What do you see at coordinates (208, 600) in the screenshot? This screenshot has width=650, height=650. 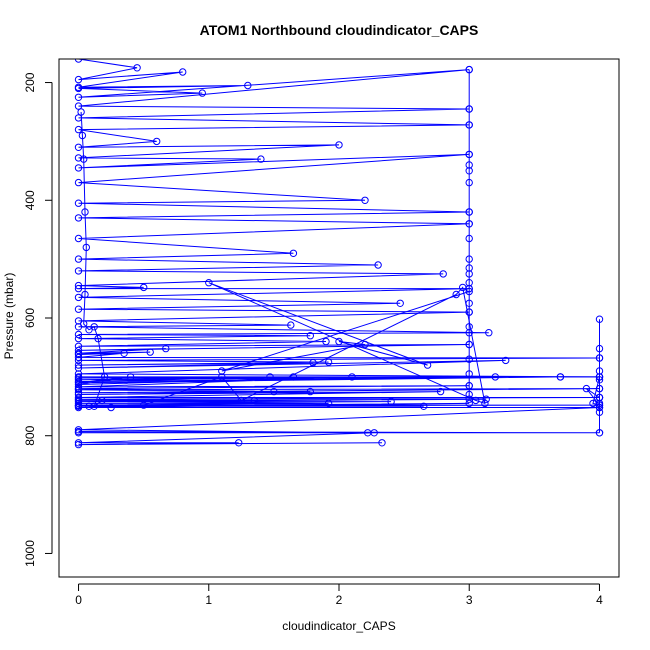 I see `x-tick-label: 1` at bounding box center [208, 600].